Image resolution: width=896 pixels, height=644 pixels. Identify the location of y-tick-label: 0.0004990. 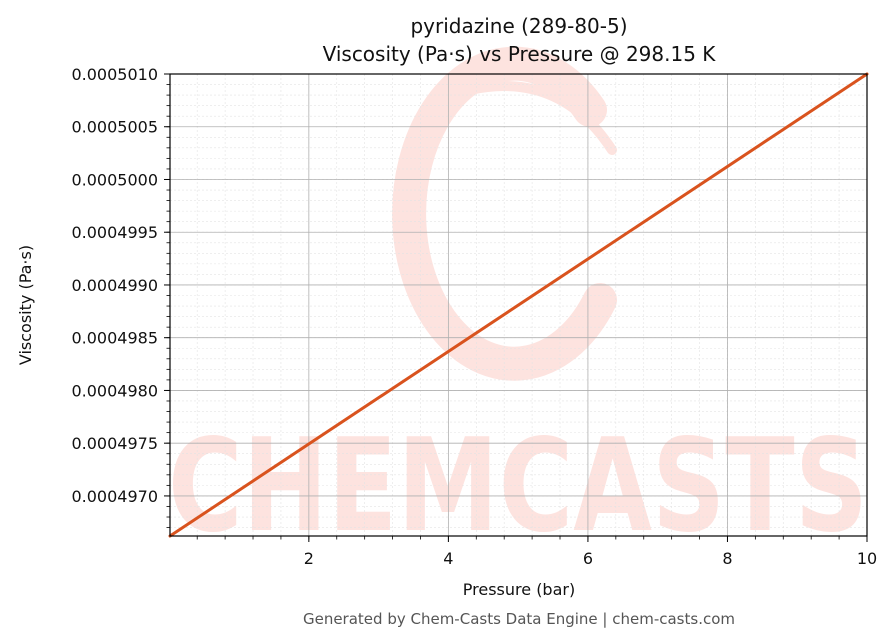
(114, 285).